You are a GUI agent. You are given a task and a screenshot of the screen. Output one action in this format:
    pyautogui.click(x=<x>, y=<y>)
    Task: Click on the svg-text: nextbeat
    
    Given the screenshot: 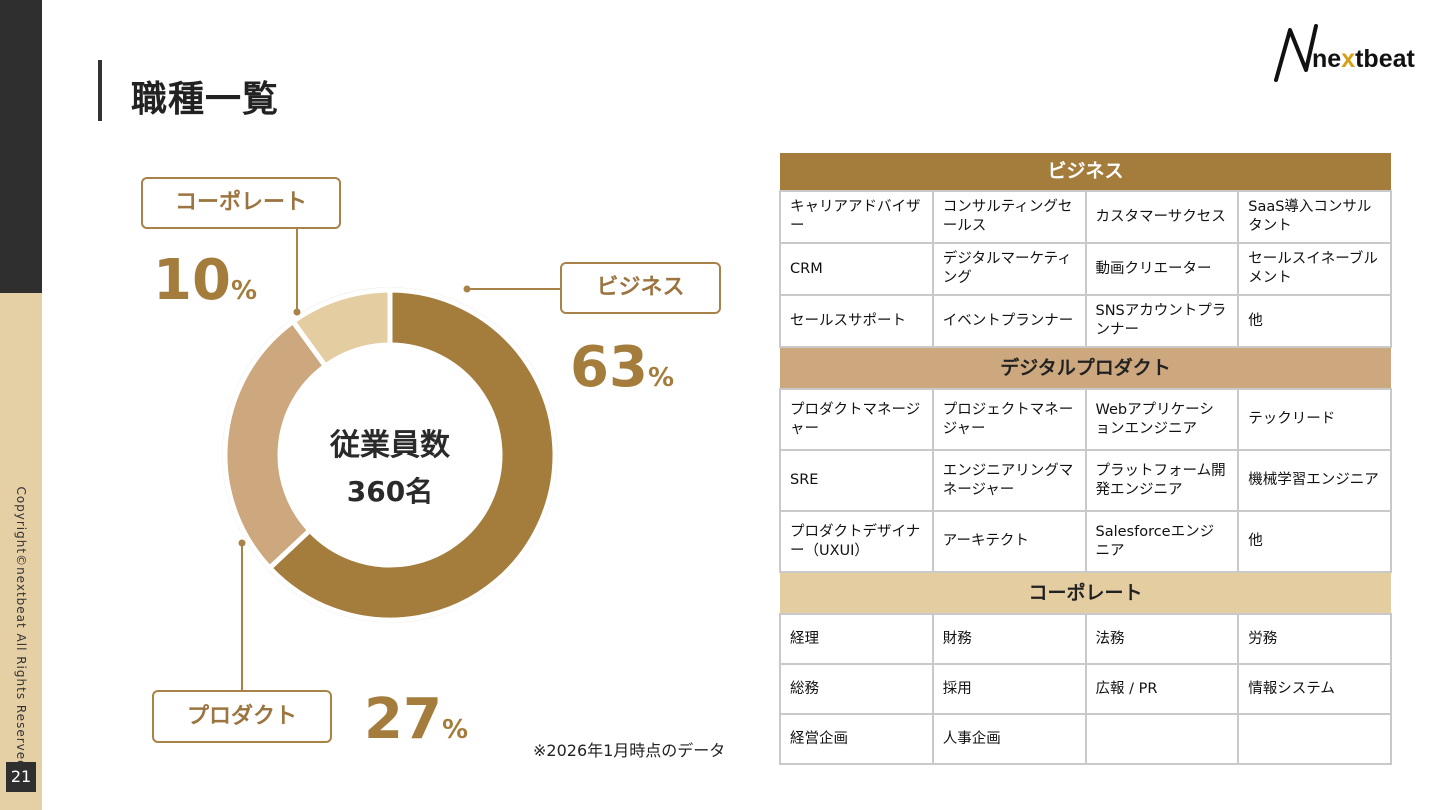 What is the action you would take?
    pyautogui.click(x=1363, y=59)
    